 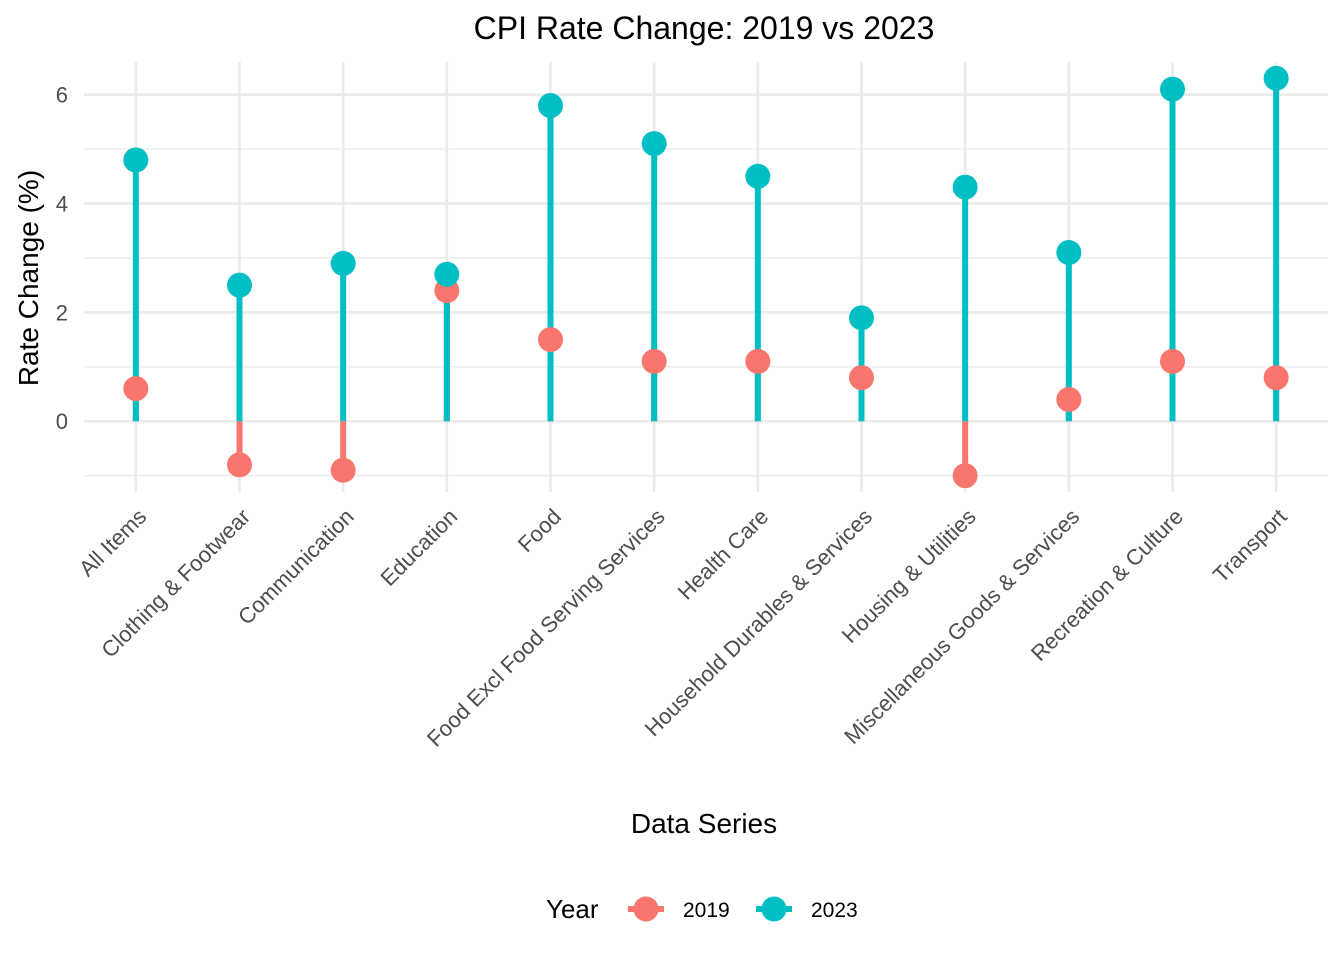 I want to click on legend-label: 2019, so click(x=706, y=910).